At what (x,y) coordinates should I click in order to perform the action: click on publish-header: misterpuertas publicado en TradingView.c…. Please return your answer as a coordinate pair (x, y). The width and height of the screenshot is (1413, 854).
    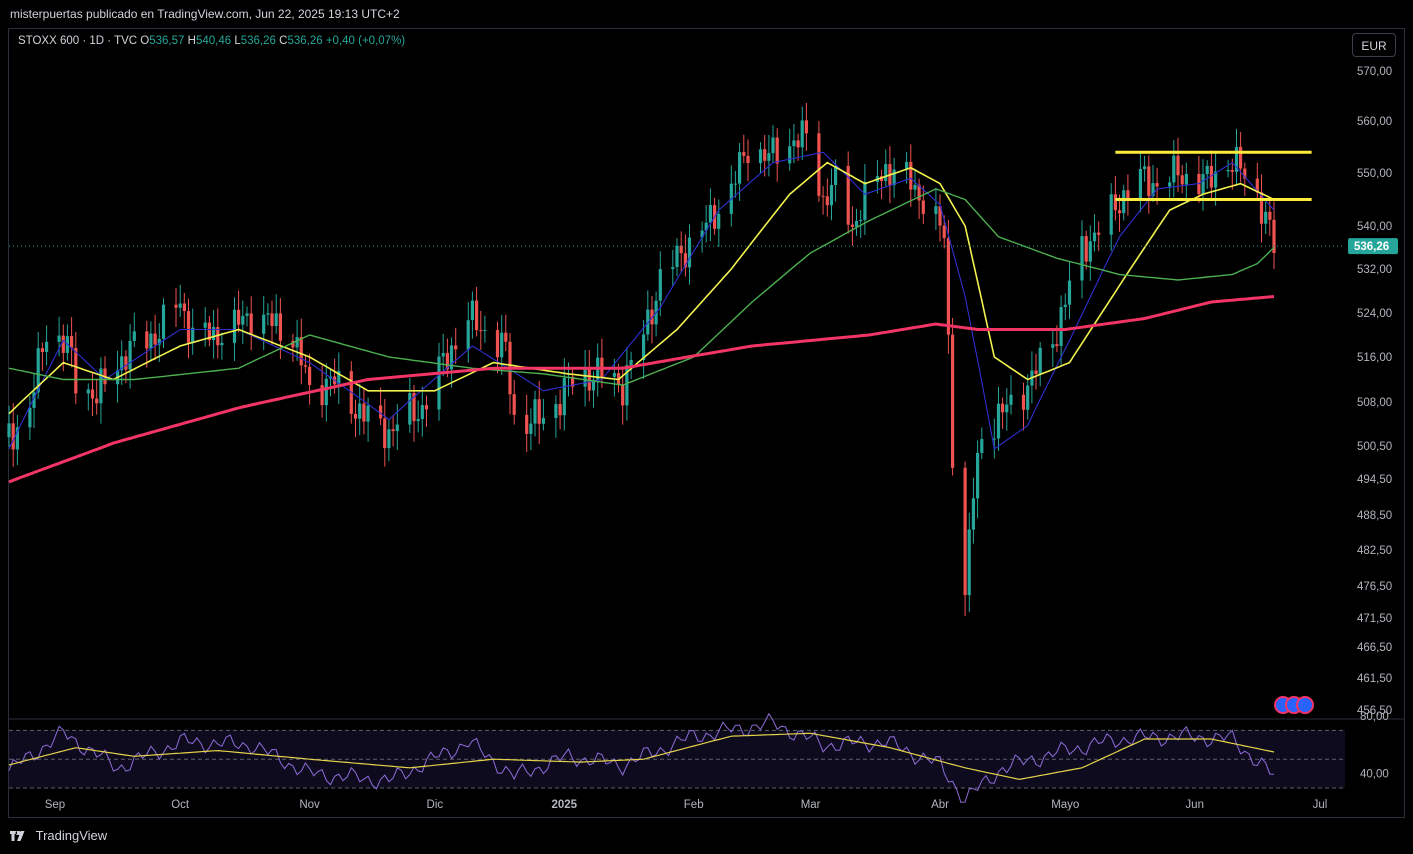
    Looking at the image, I should click on (706, 14).